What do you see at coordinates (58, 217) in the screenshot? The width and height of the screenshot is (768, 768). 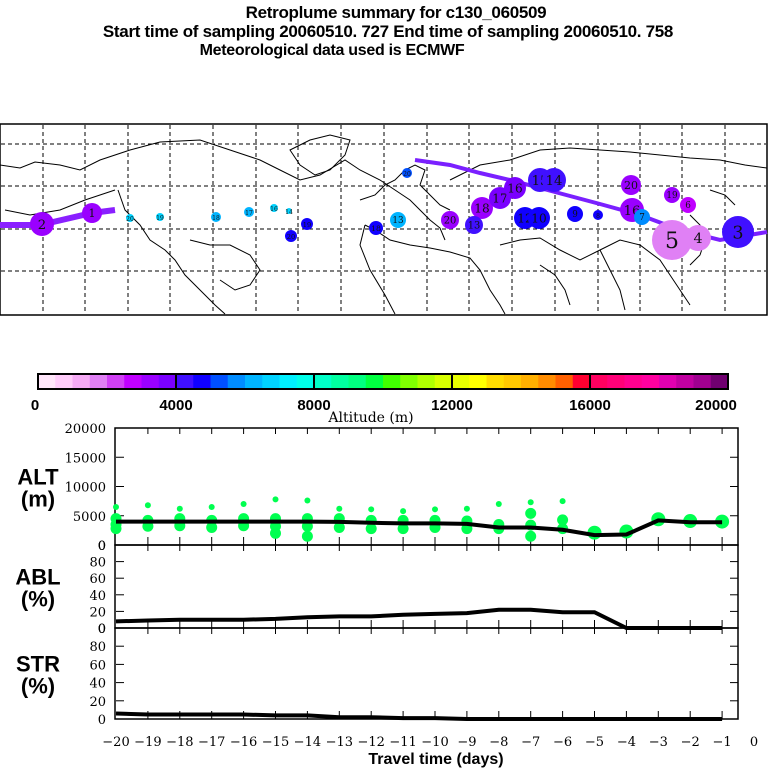 I see `trajectory-line-pacific` at bounding box center [58, 217].